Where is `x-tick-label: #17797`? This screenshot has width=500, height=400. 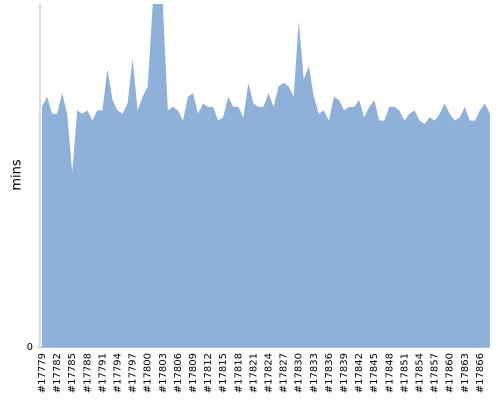
x-tick-label: #17797 is located at coordinates (133, 373).